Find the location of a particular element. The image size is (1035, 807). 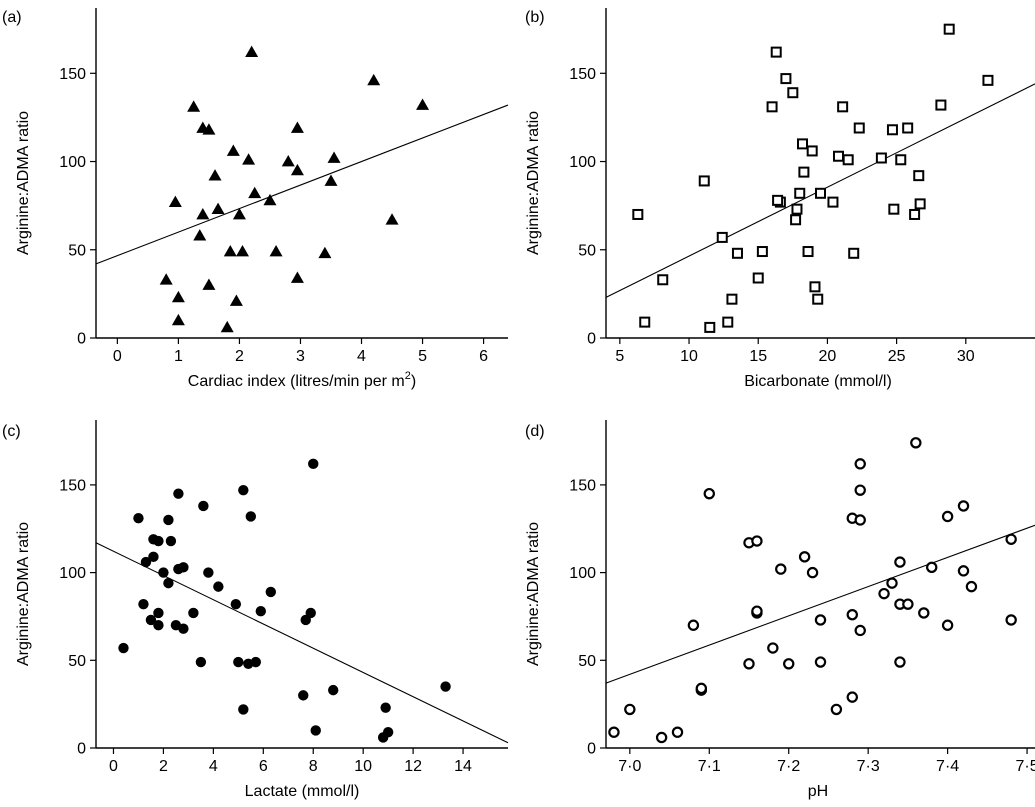

x-tick-label: 15 is located at coordinates (758, 356).